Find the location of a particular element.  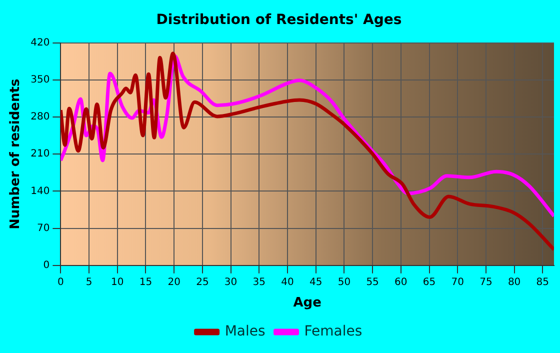

x-tick-label: 60 is located at coordinates (401, 282).